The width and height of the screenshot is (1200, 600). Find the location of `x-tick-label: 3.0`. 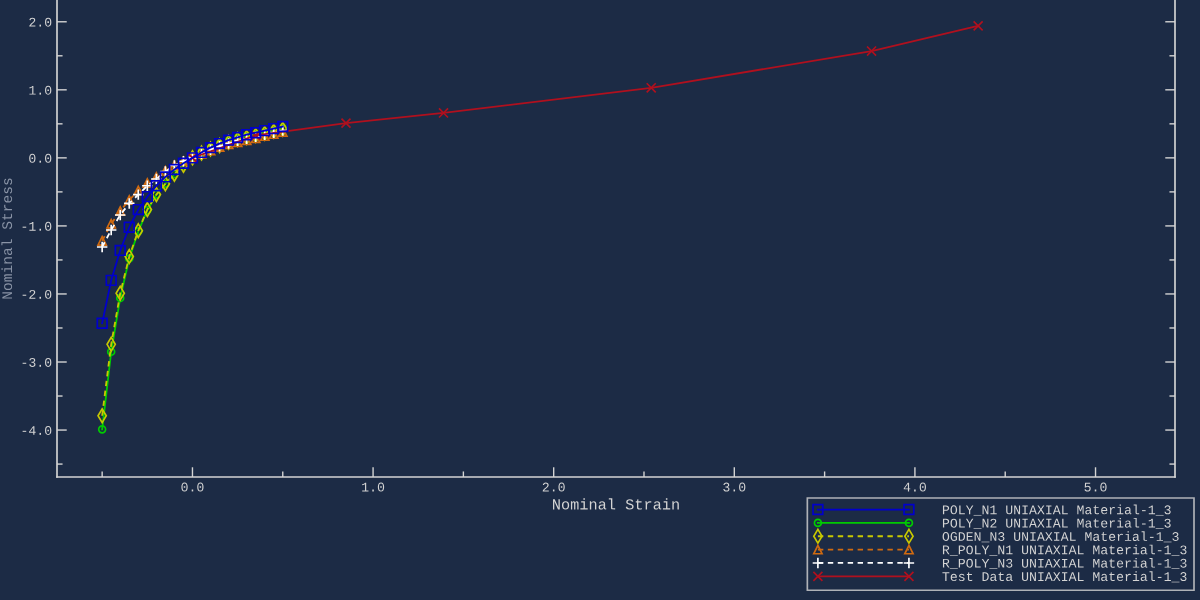

x-tick-label: 3.0 is located at coordinates (734, 487).